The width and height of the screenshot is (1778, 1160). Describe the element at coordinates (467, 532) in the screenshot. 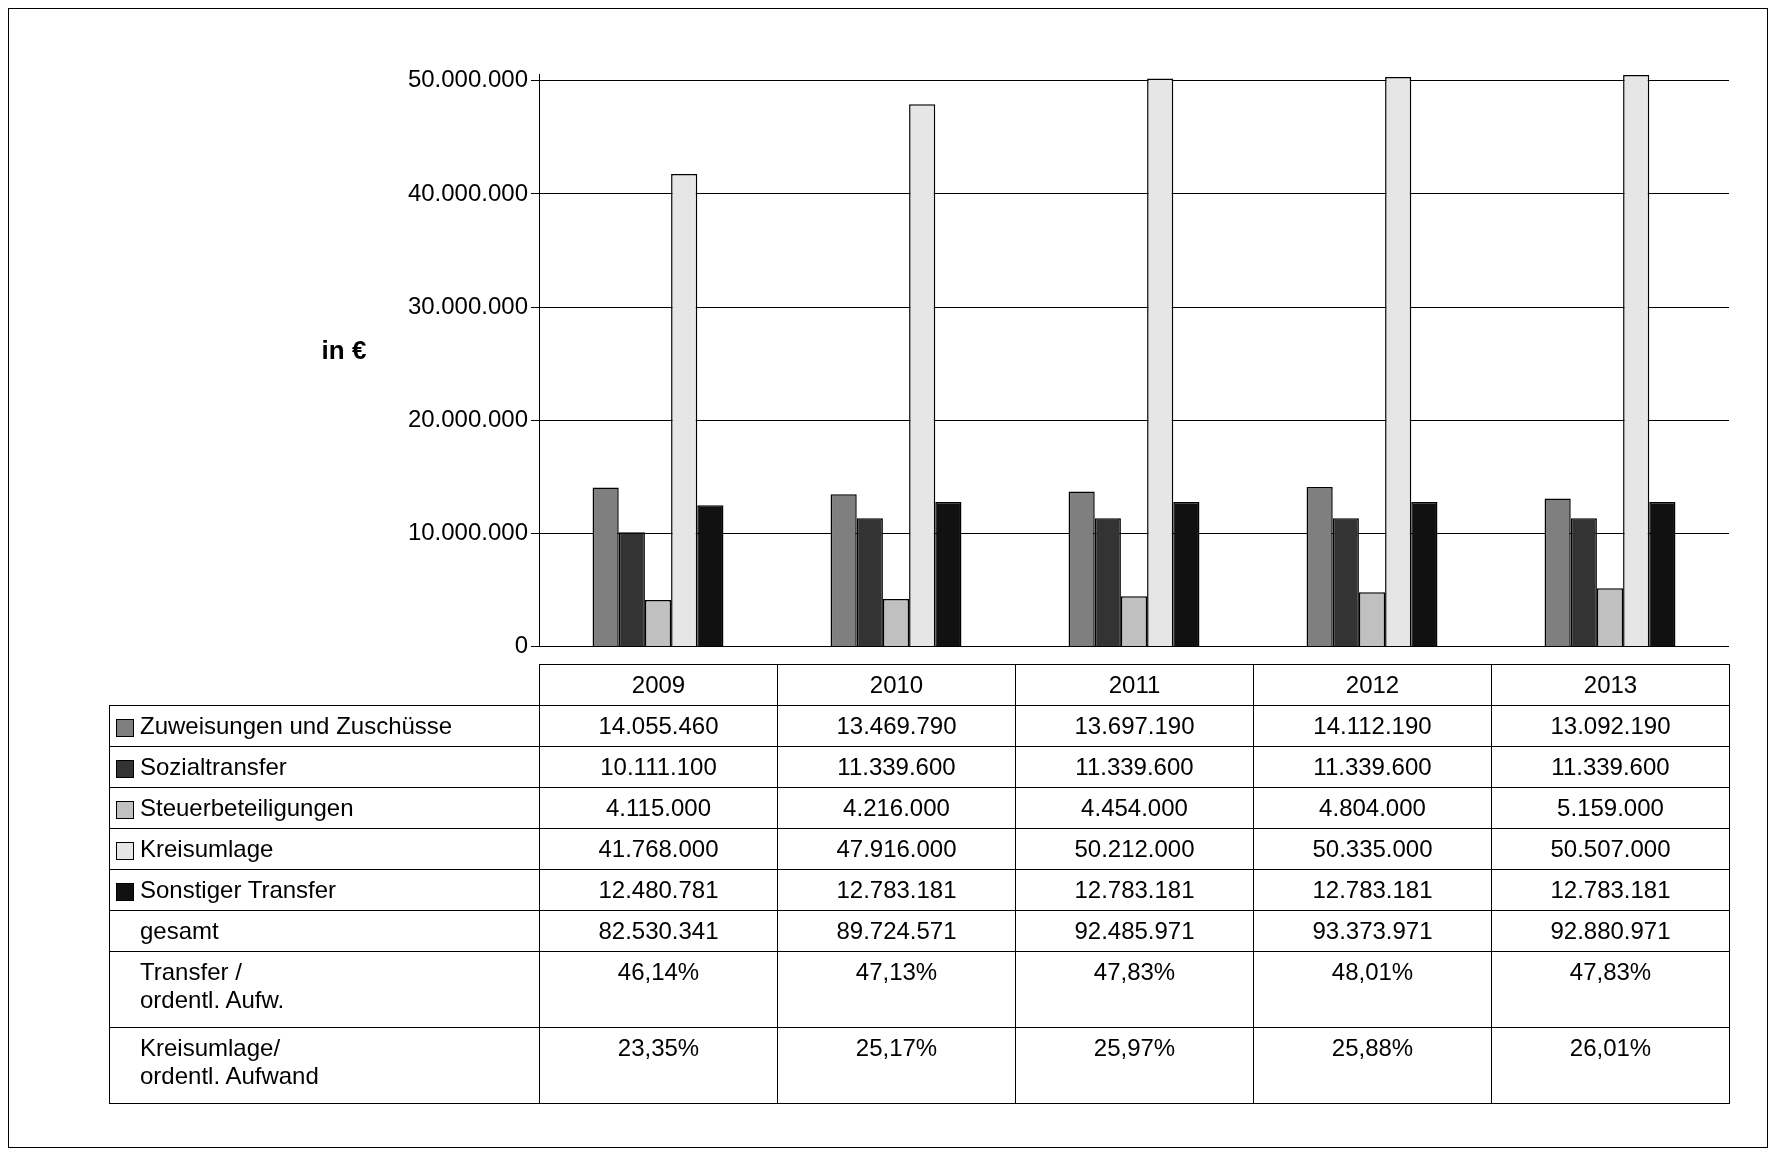

I see `y-tick-label: 10.000.000` at that location.